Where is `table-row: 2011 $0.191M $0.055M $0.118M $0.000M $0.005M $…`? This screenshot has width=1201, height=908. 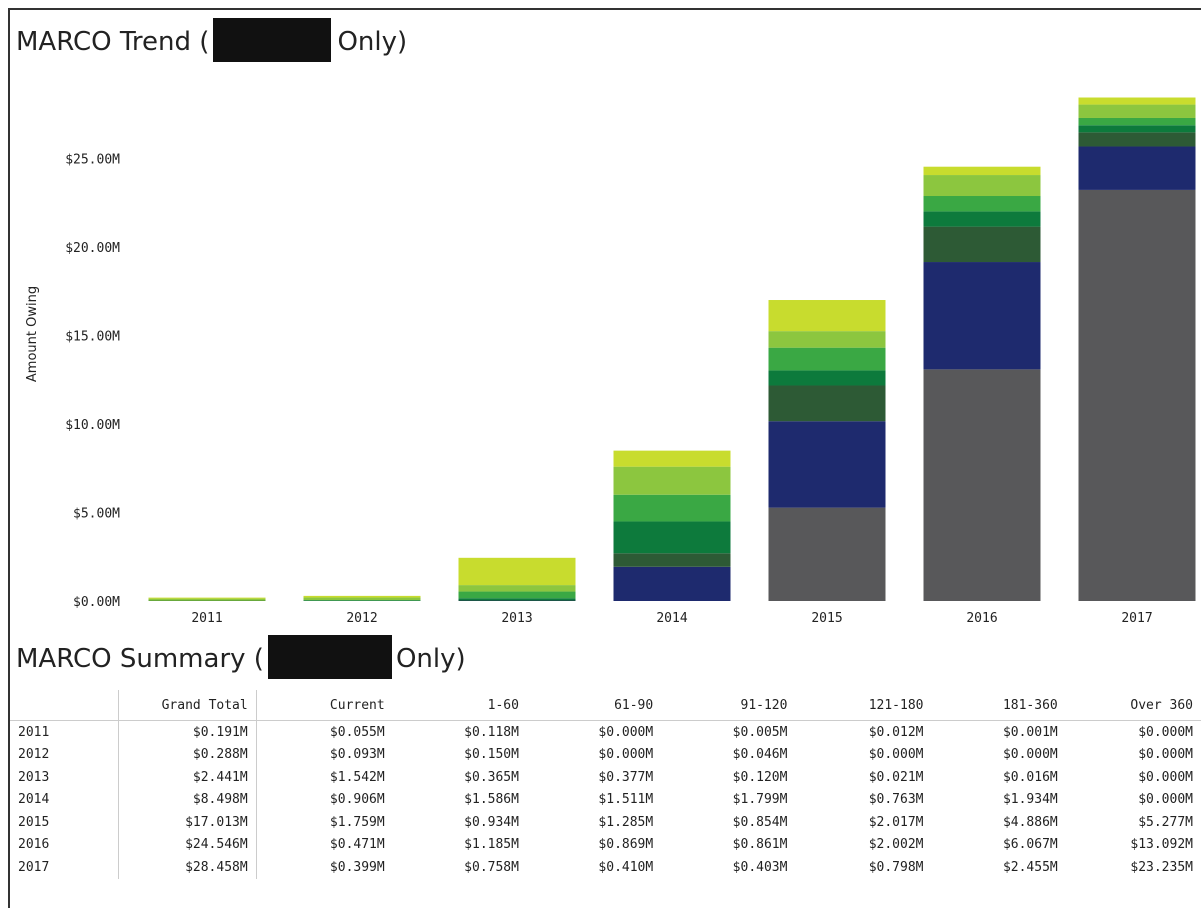 table-row: 2011 $0.191M $0.055M $0.118M $0.000M $0.005M $… is located at coordinates (605, 732).